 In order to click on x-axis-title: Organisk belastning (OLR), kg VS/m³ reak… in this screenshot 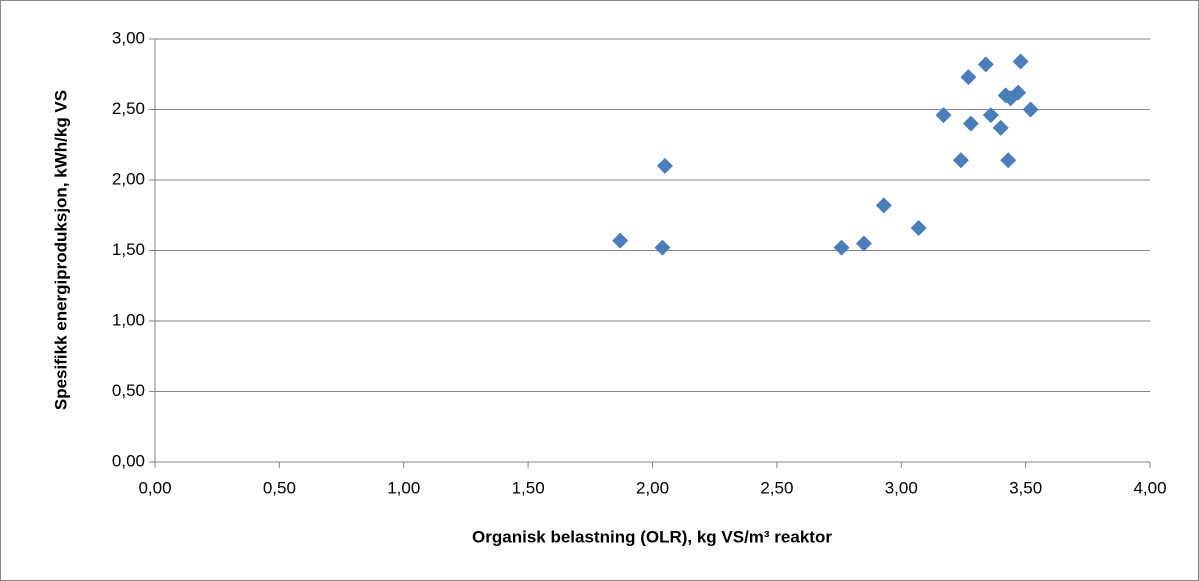, I will do `click(652, 536)`.